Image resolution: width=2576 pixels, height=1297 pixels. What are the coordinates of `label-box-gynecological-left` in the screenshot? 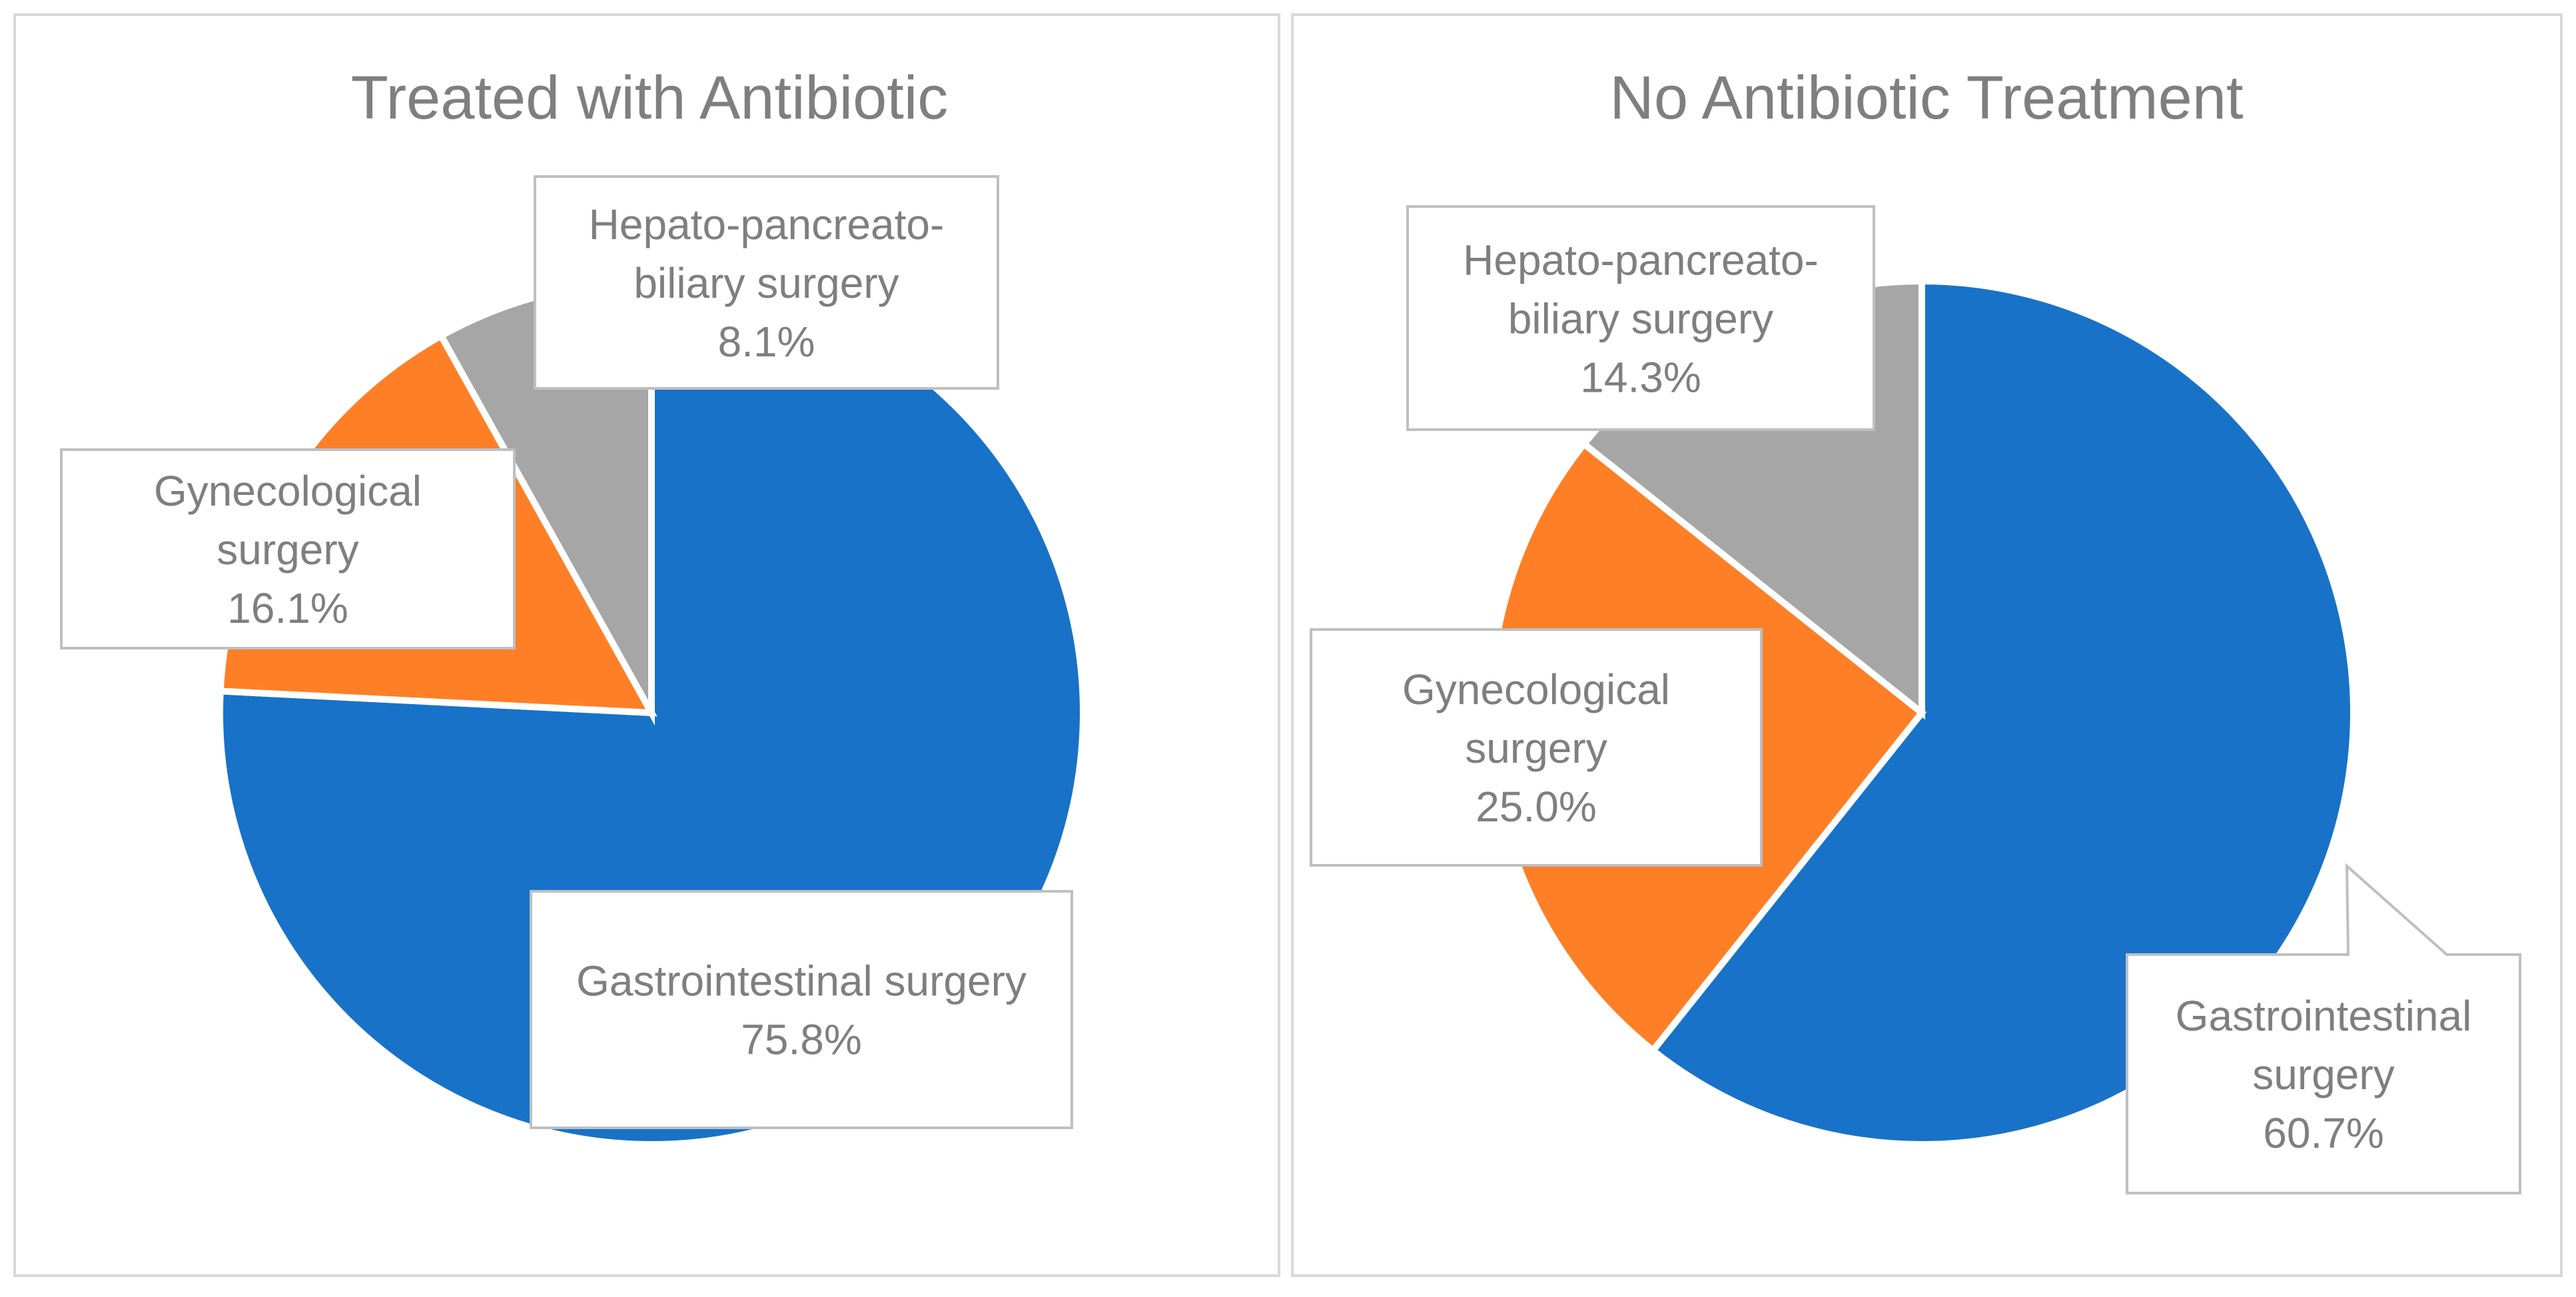 It's located at (288, 548).